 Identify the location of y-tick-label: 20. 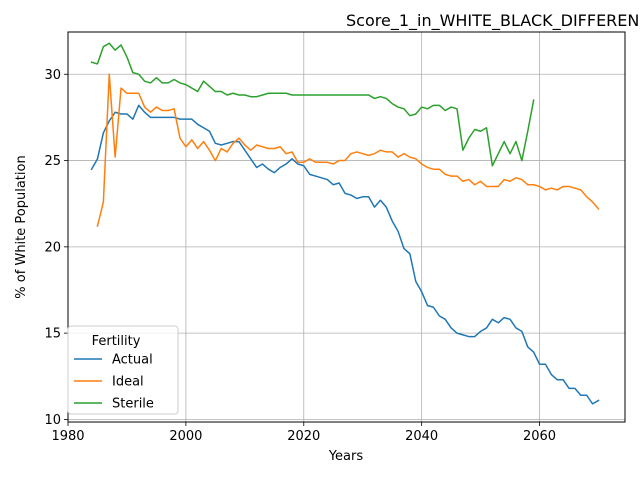
(52, 247).